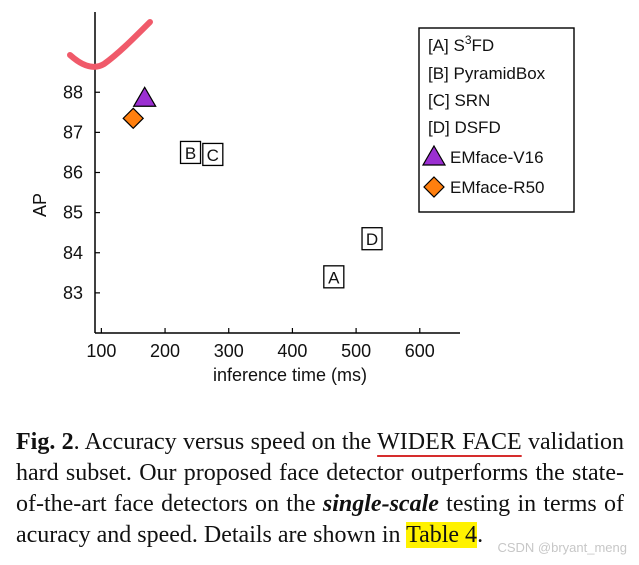 Image resolution: width=639 pixels, height=565 pixels. I want to click on legend-box, so click(496, 120).